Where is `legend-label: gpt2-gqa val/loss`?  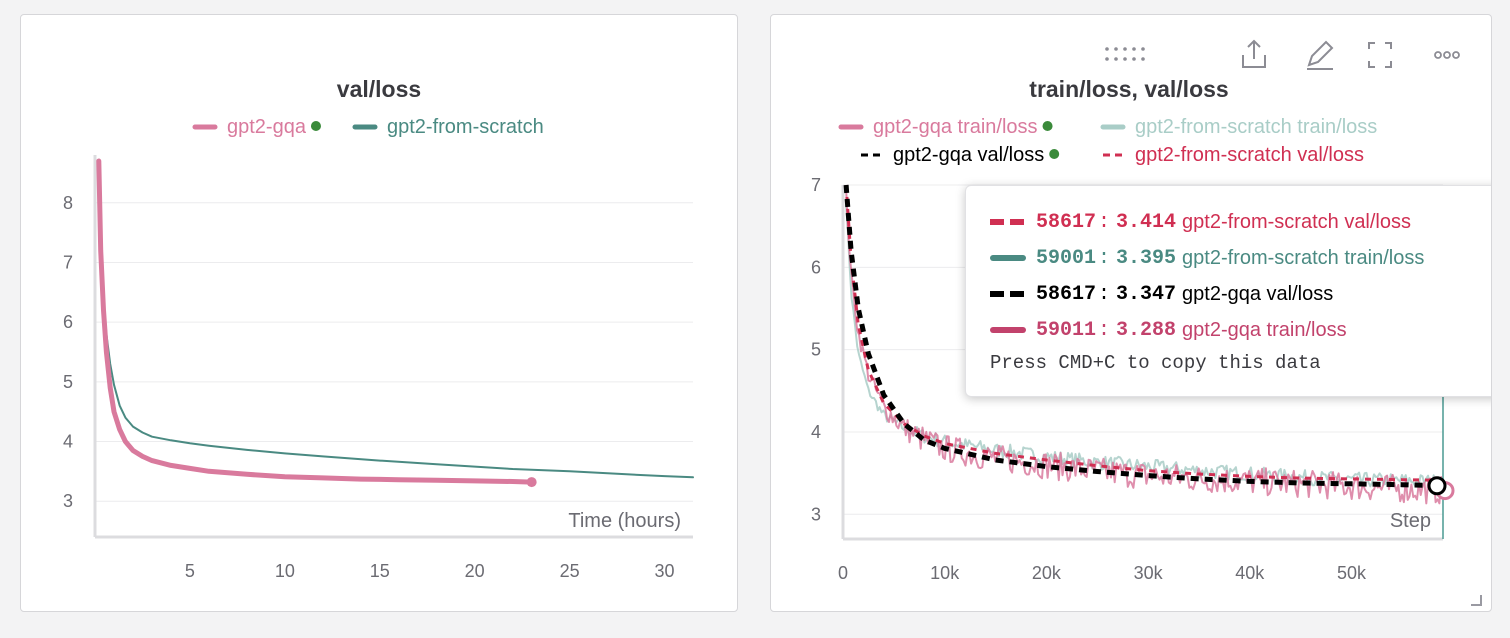
legend-label: gpt2-gqa val/loss is located at coordinates (968, 155).